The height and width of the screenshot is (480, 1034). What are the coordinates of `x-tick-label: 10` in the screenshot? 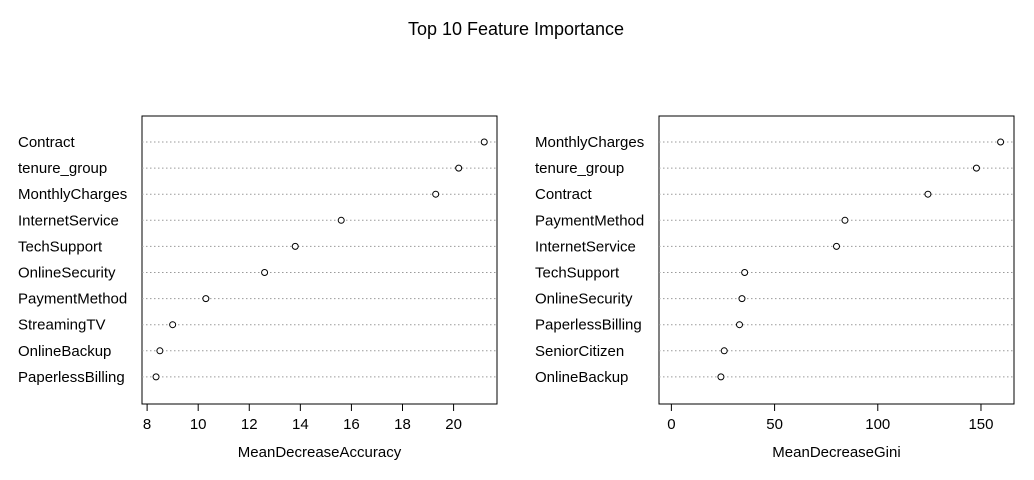 It's located at (198, 424).